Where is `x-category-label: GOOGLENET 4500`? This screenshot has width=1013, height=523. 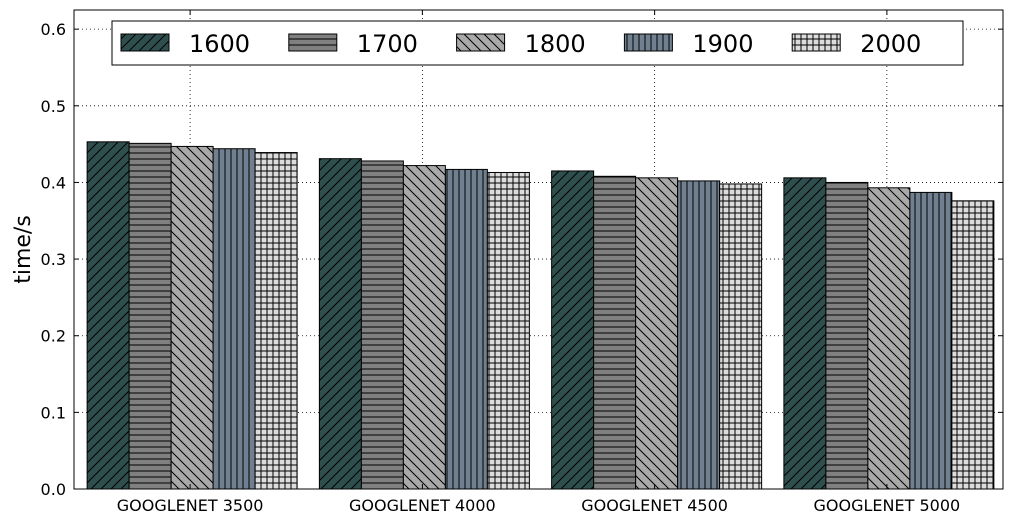 x-category-label: GOOGLENET 4500 is located at coordinates (654, 505).